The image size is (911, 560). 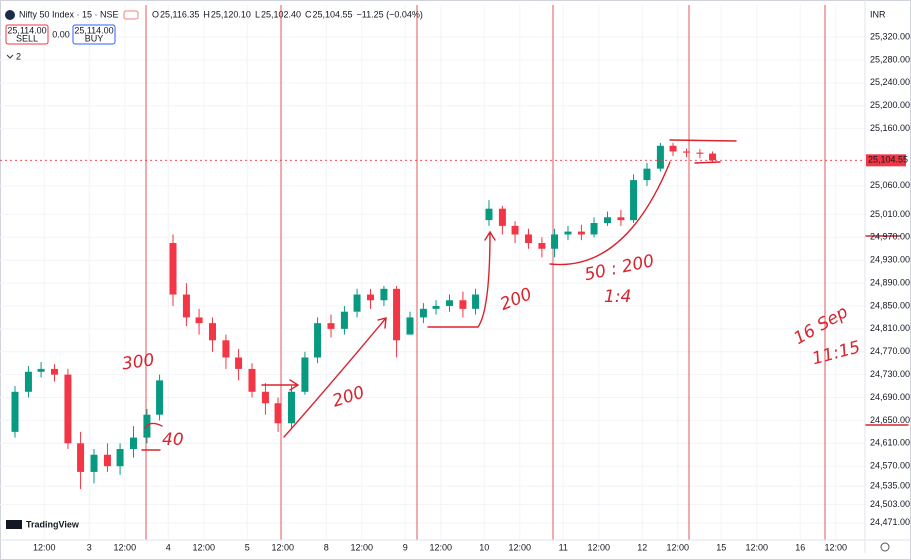 I want to click on ohlc-legend: O 25,116.35 H 25,120.10 L 25,102.40 C 25,104.55, so click(x=252, y=14).